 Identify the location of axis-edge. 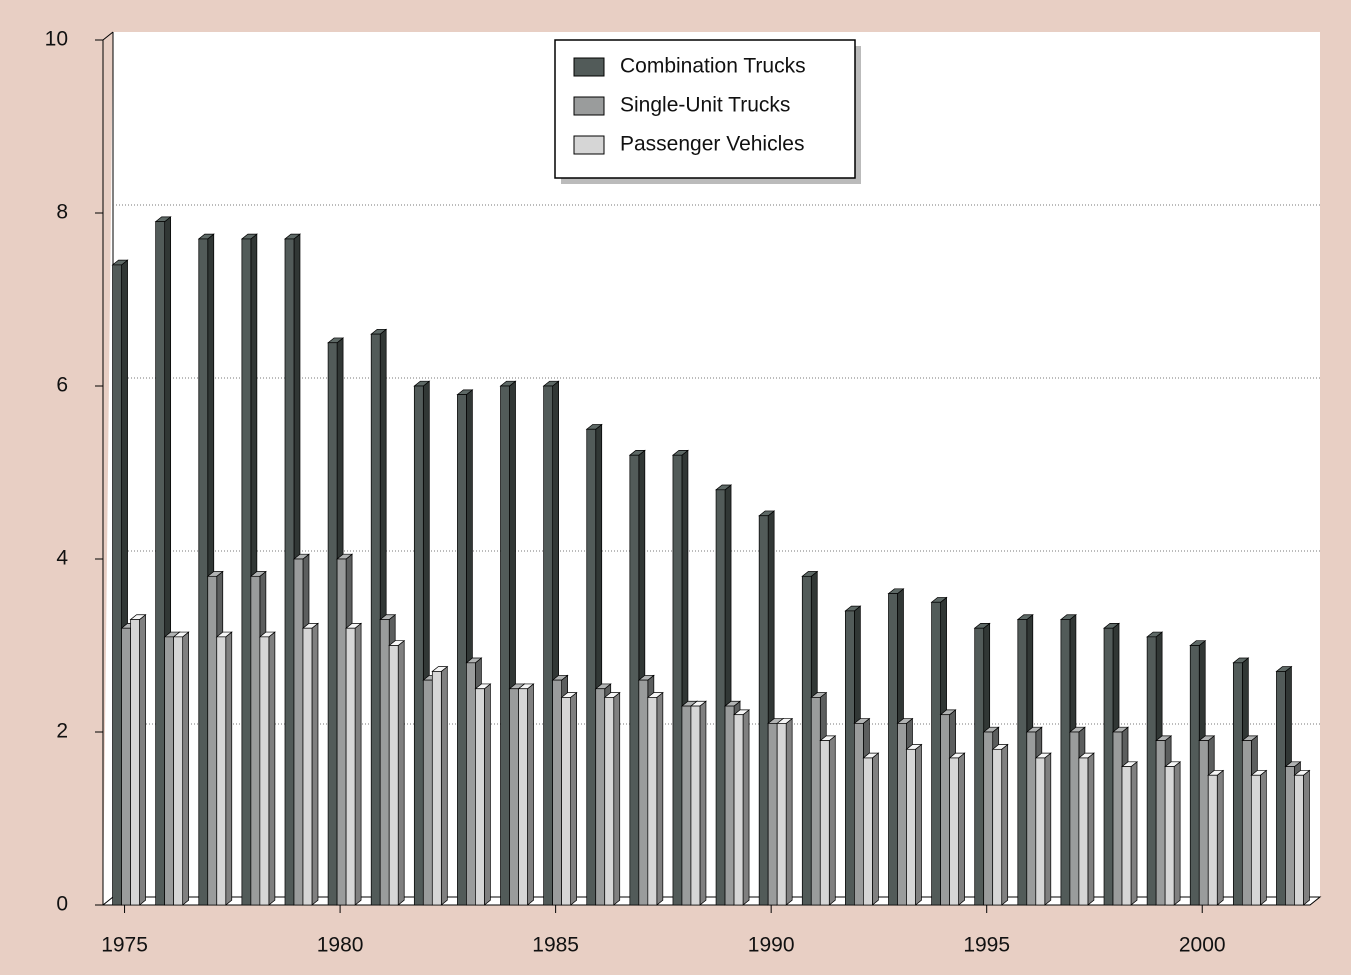
(108, 36).